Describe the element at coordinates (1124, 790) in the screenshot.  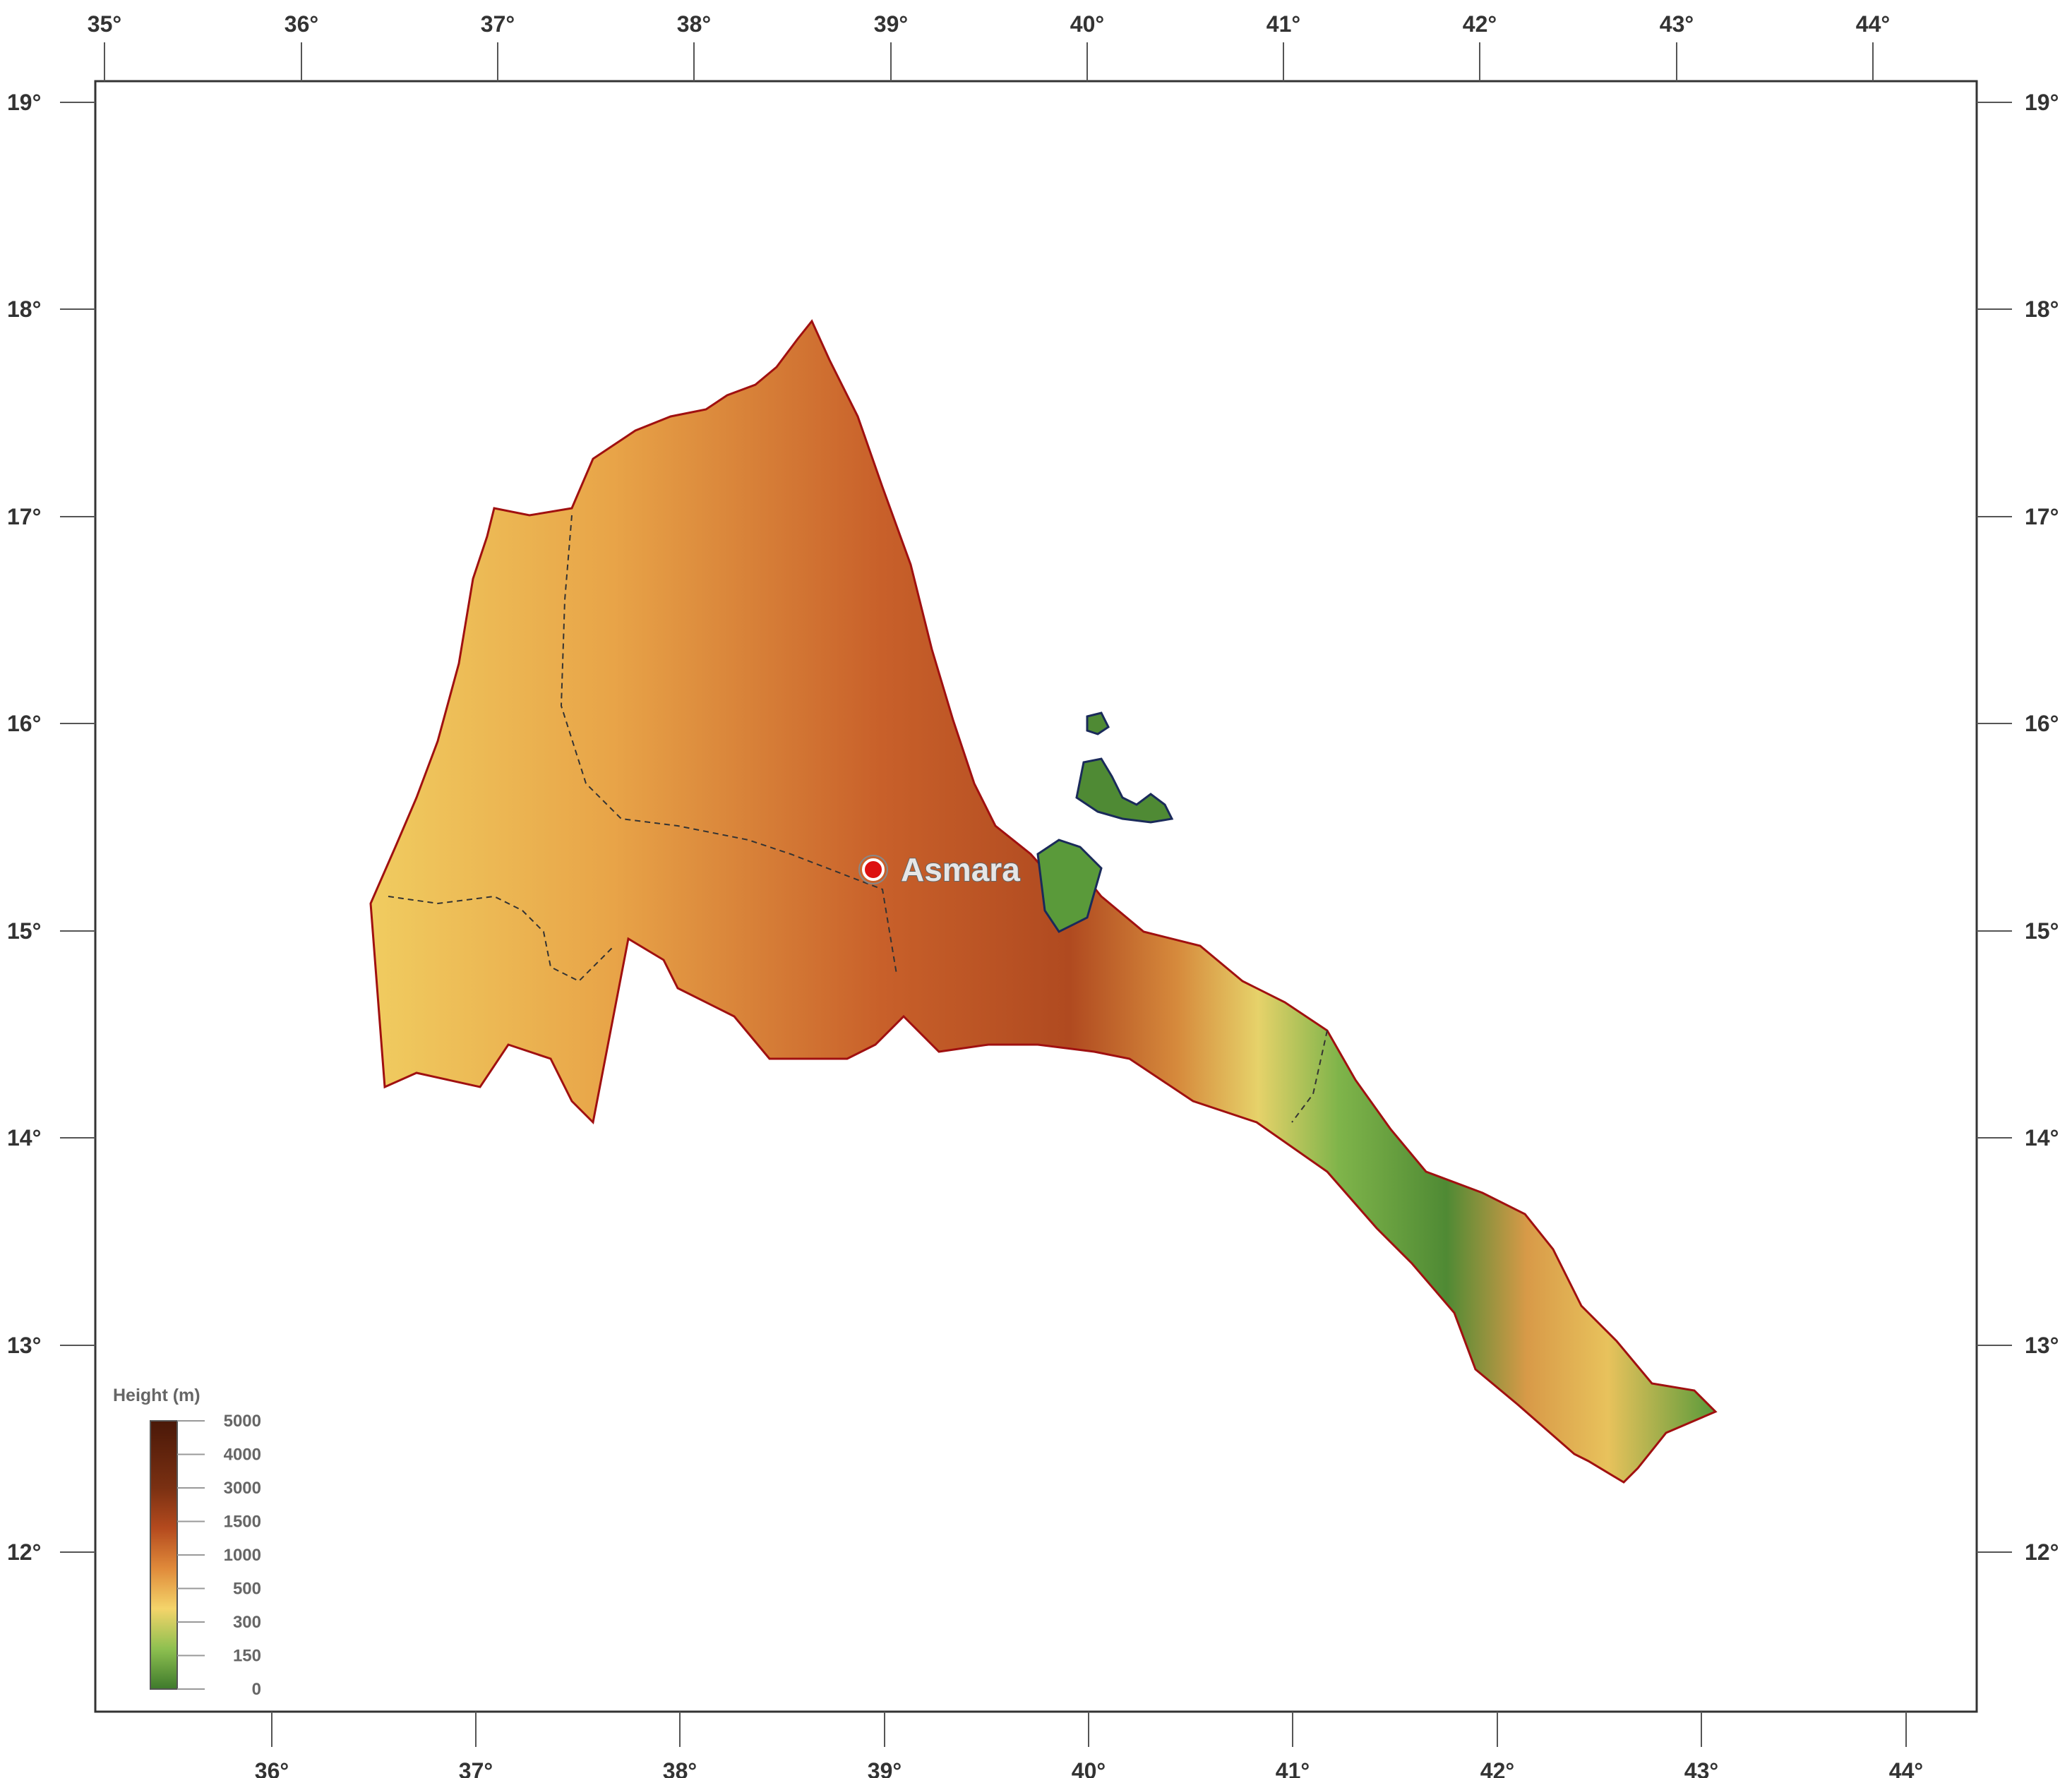
I see `dahlak-island` at that location.